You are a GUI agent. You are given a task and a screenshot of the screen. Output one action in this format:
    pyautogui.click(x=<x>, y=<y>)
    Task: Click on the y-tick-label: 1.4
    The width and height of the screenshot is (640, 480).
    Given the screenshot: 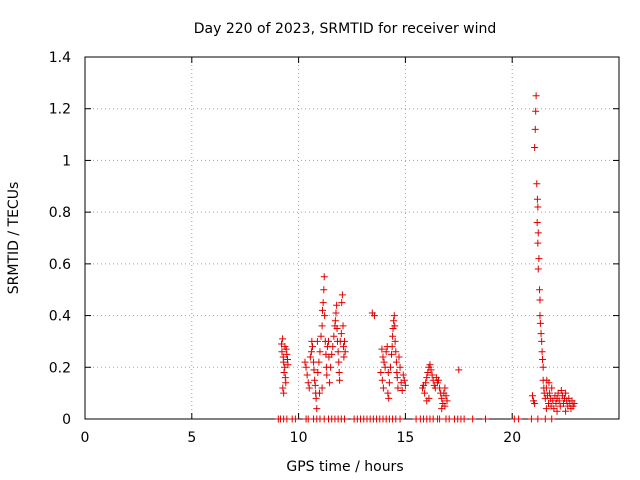 What is the action you would take?
    pyautogui.click(x=60, y=58)
    